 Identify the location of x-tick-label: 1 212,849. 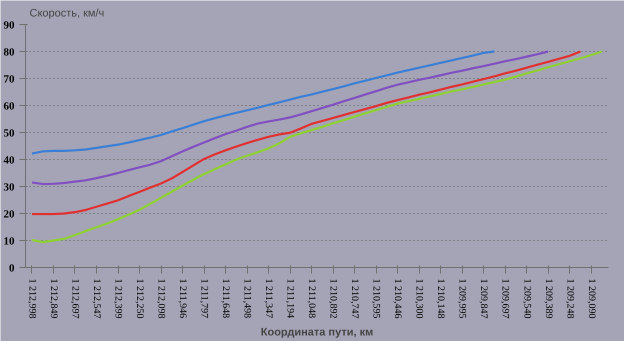
(53, 298).